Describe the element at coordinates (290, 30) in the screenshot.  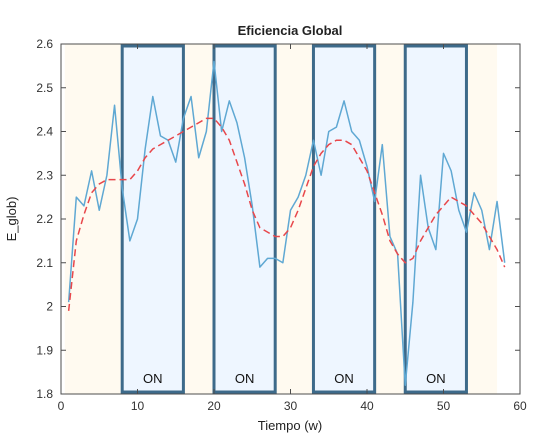
I see `chart-title: Eficiencia Global` at that location.